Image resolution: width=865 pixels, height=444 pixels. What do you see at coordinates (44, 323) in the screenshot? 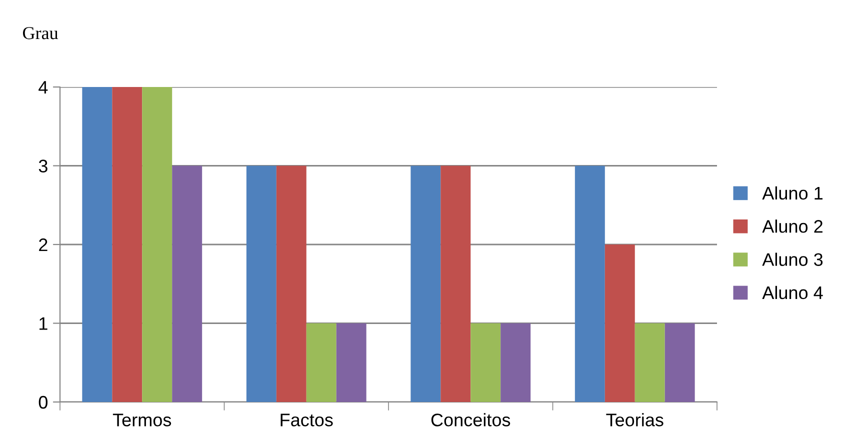
I see `y-tick-label: 1` at bounding box center [44, 323].